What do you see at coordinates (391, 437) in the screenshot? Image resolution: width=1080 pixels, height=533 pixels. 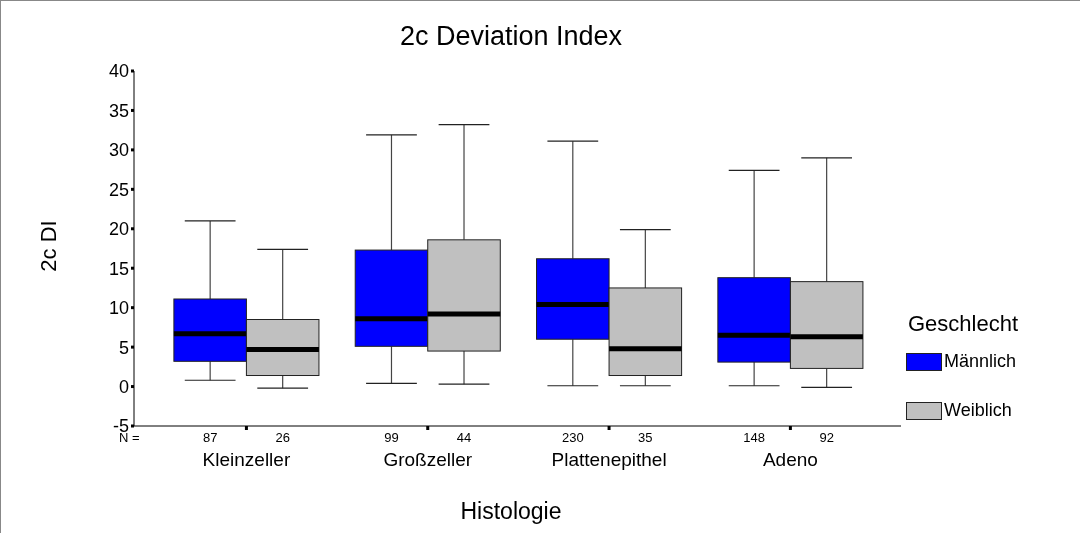 I see `text: 99` at bounding box center [391, 437].